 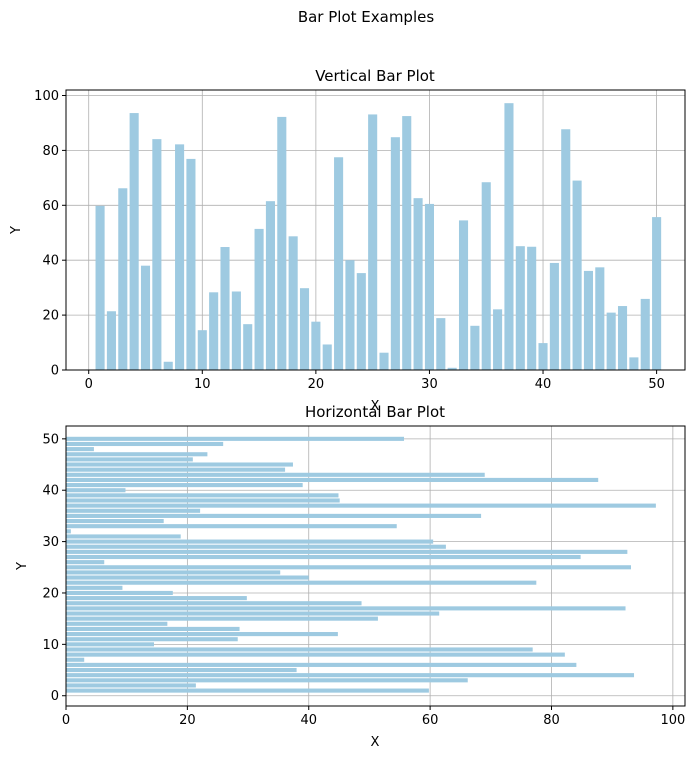 I want to click on horizontal-chart-y-label: Y, so click(x=22, y=566).